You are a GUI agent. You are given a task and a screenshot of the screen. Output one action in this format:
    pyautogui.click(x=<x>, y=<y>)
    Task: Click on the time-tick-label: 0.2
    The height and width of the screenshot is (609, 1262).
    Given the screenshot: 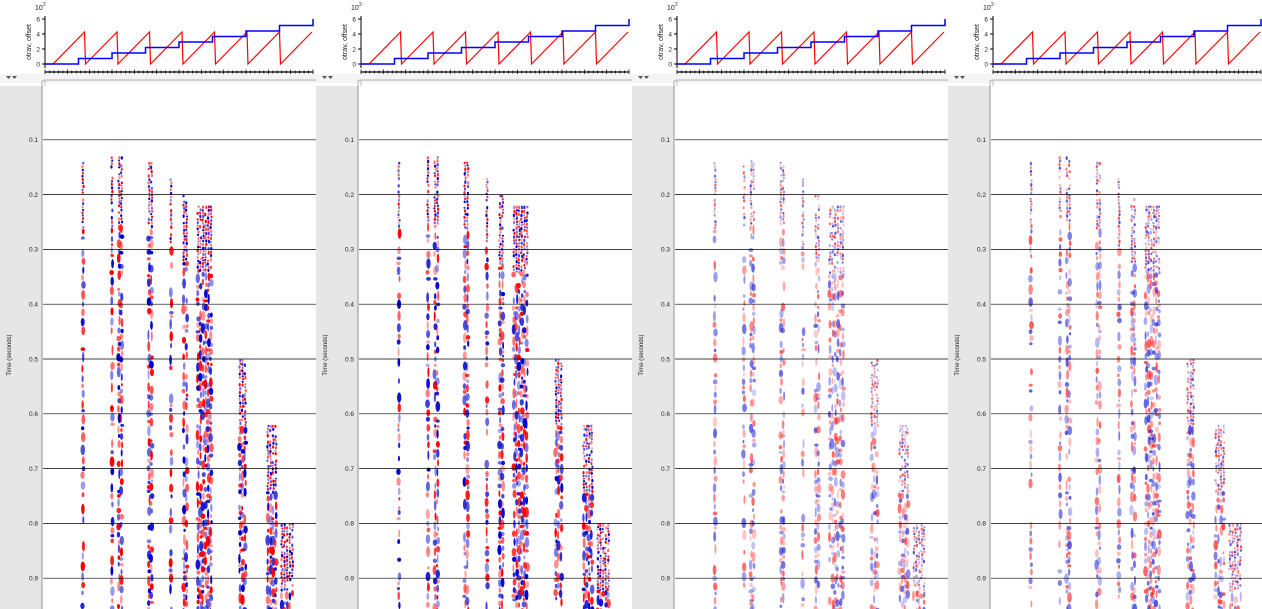 What is the action you would take?
    pyautogui.click(x=665, y=195)
    